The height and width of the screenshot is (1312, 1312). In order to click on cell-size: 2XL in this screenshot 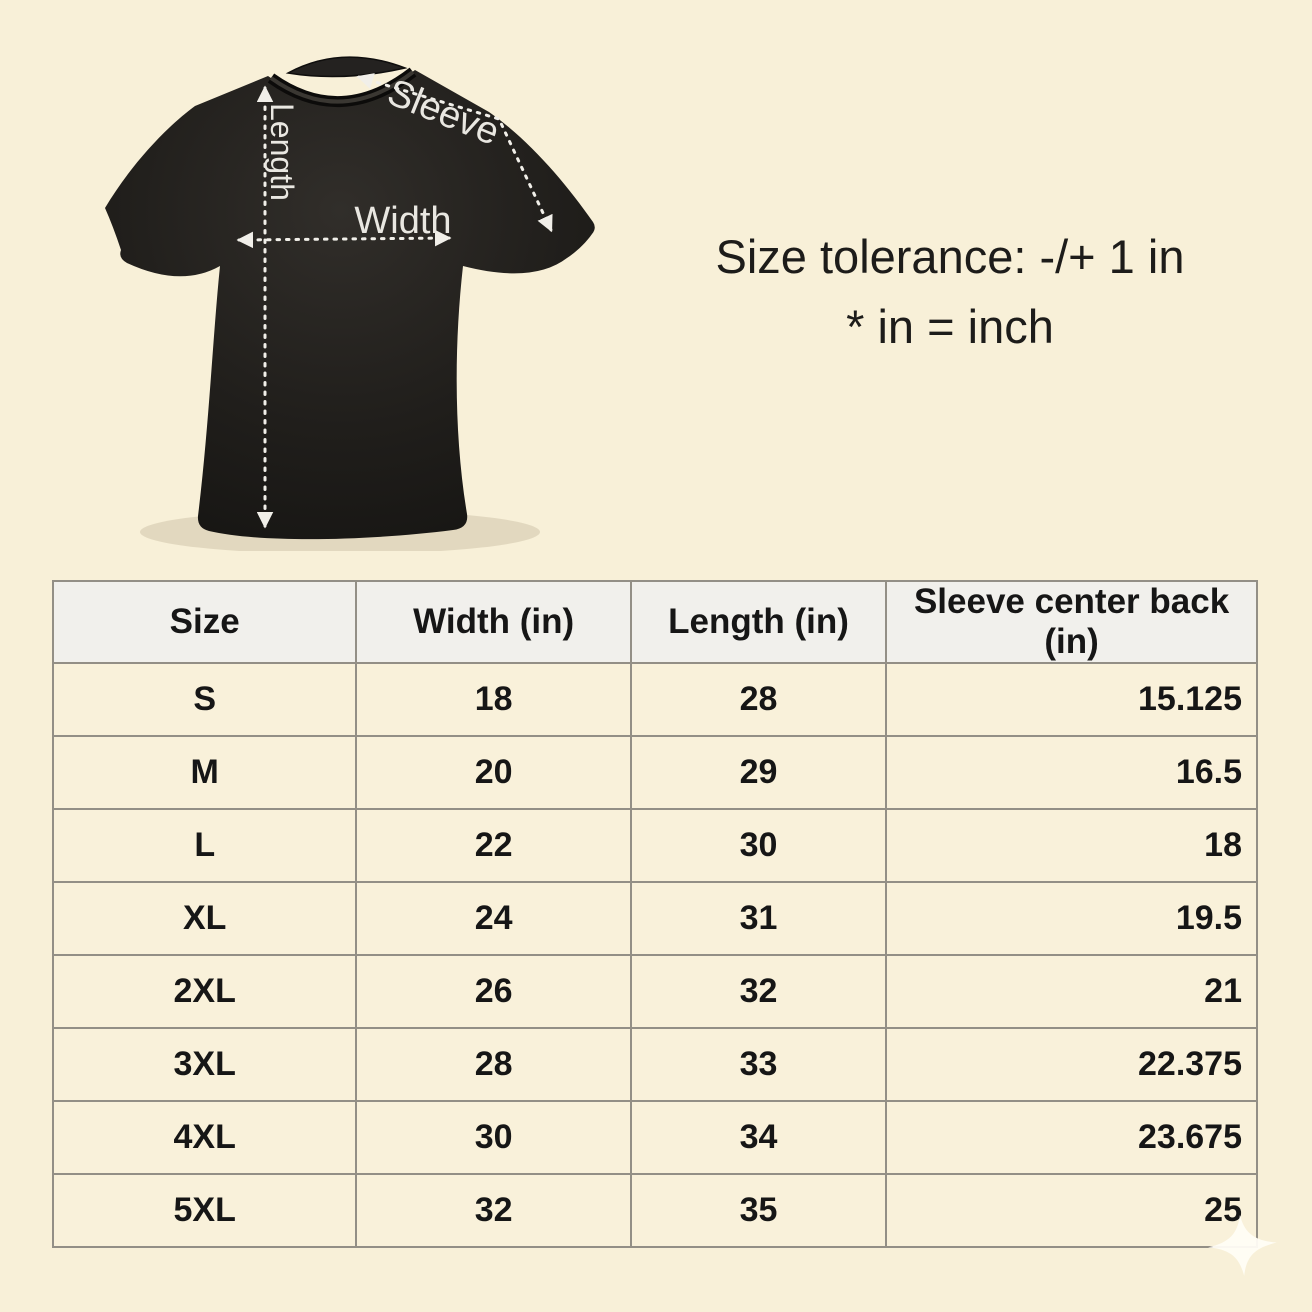, I will do `click(204, 991)`.